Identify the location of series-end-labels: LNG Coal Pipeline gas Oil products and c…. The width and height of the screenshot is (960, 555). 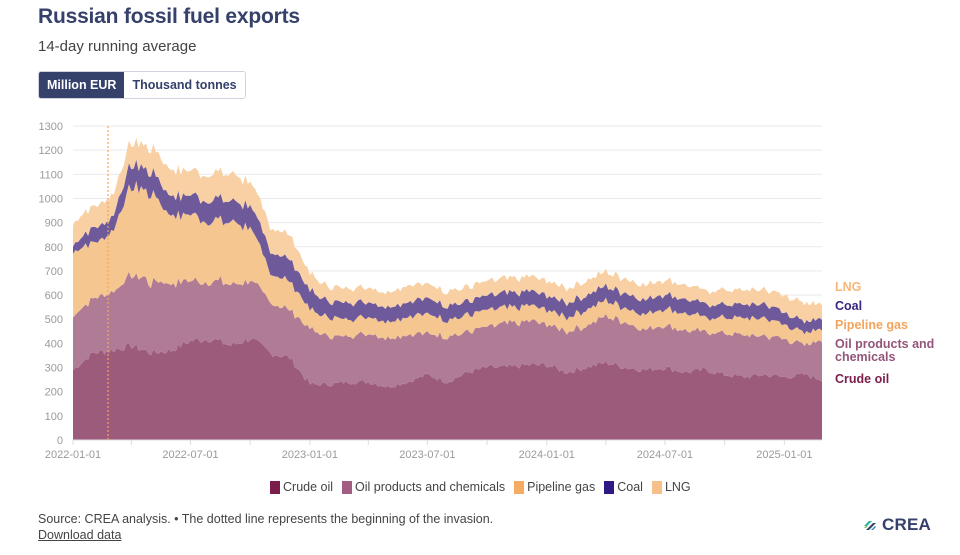
(884, 333).